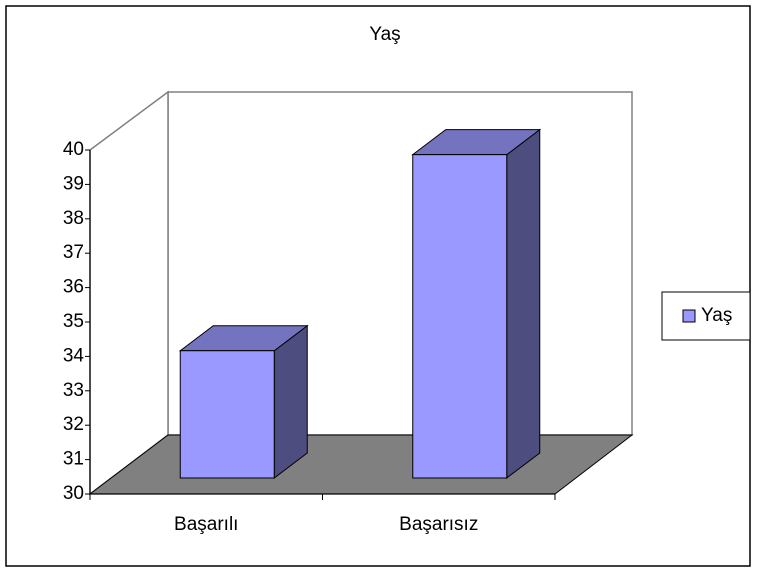 This screenshot has height=574, width=757. What do you see at coordinates (73, 424) in the screenshot?
I see `y-tick-label: 32` at bounding box center [73, 424].